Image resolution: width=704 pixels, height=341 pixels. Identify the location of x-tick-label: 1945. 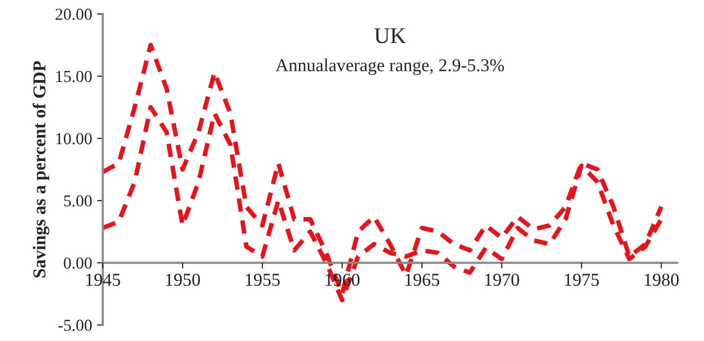
(103, 280).